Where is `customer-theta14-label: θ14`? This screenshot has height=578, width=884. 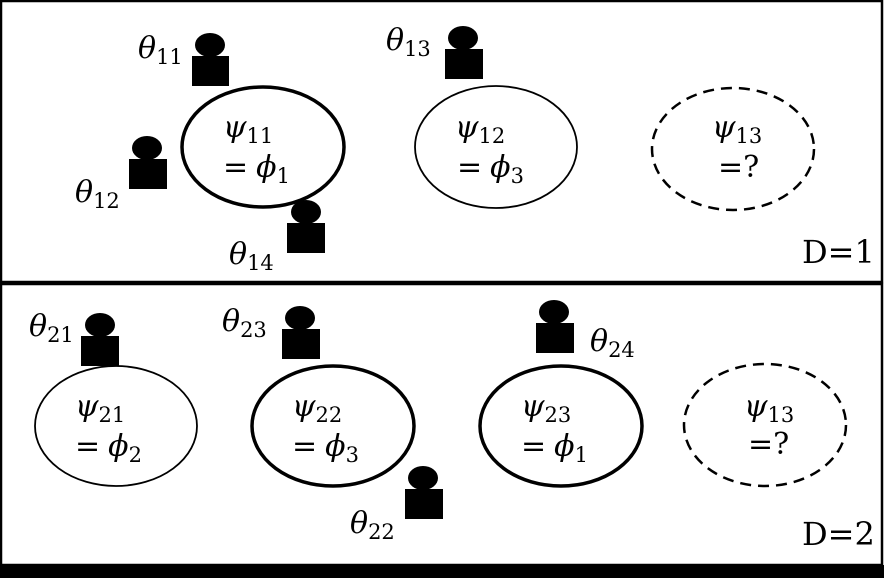 customer-theta14-label: θ14 is located at coordinates (251, 256).